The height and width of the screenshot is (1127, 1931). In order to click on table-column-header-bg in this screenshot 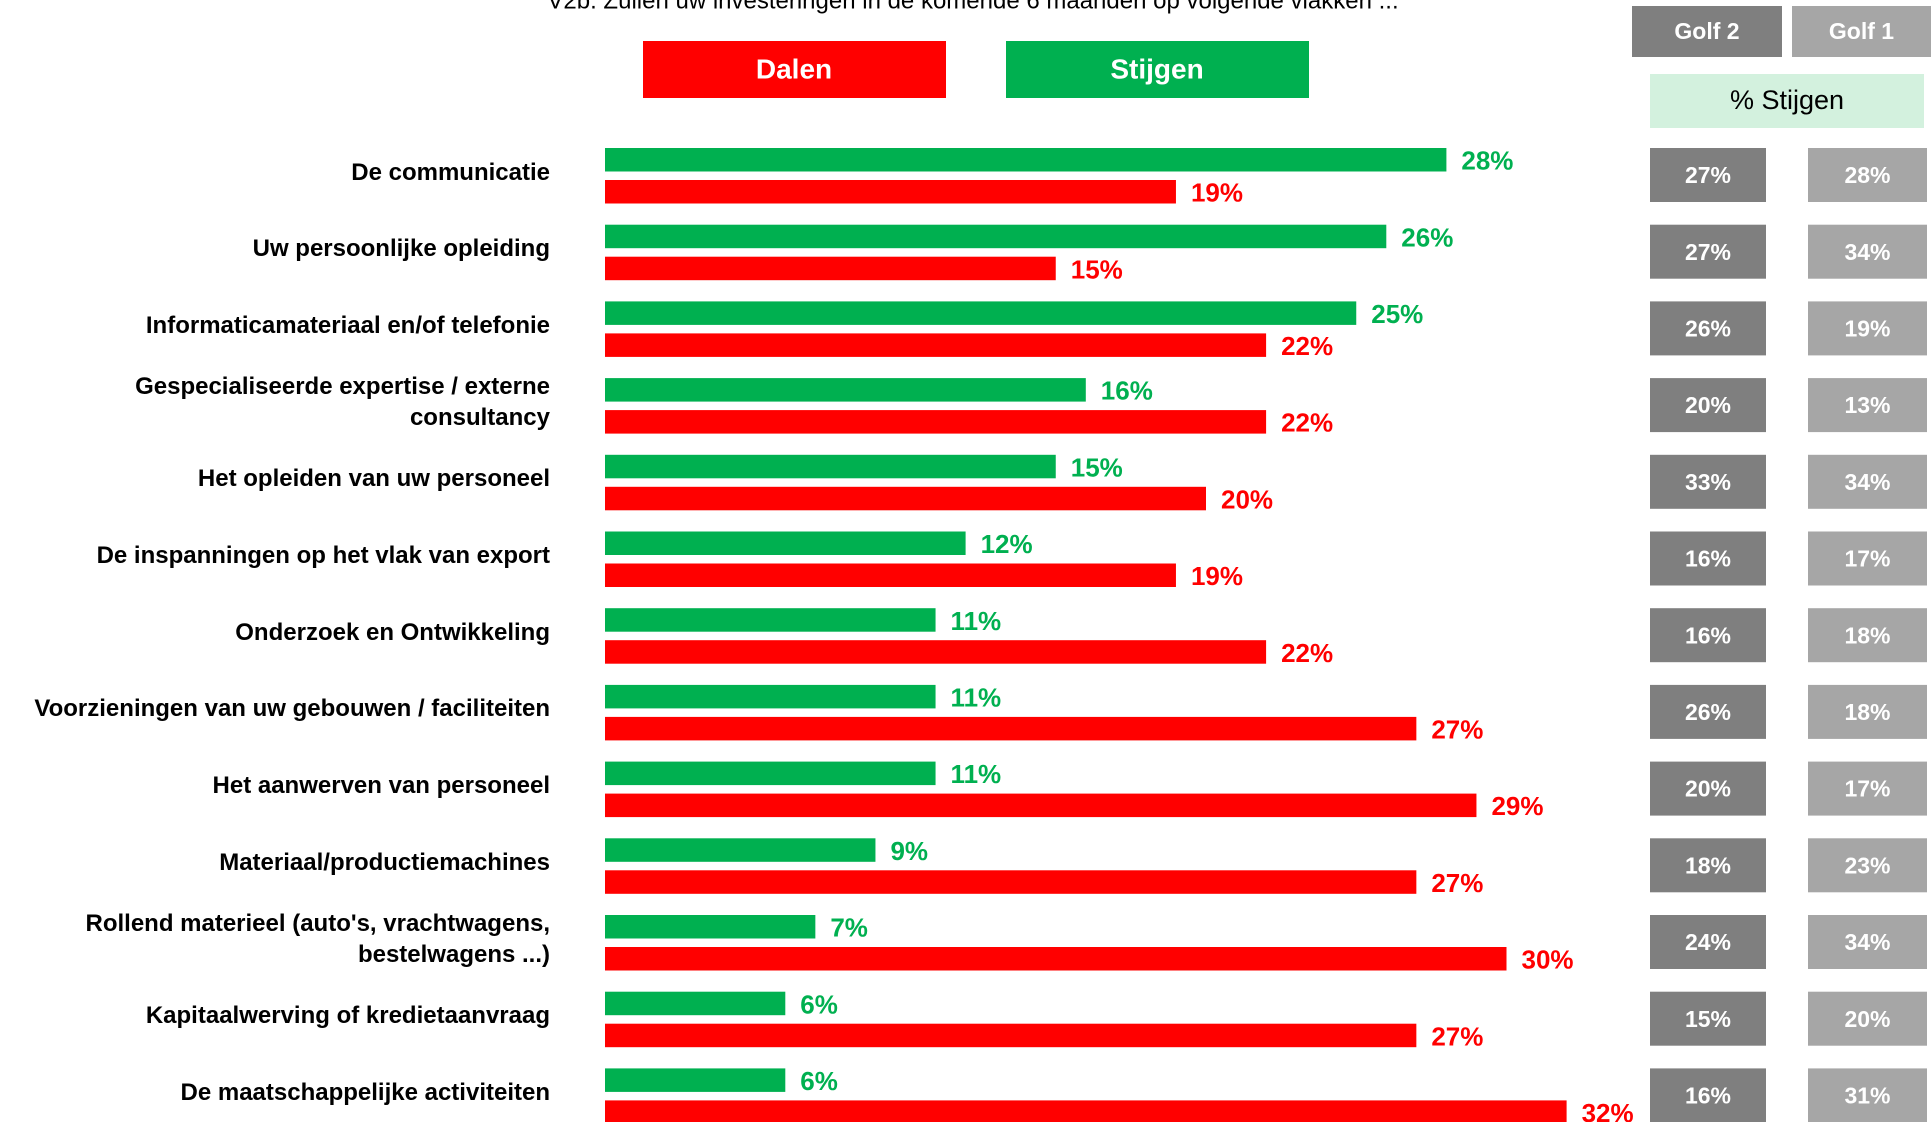, I will do `click(1861, 31)`.